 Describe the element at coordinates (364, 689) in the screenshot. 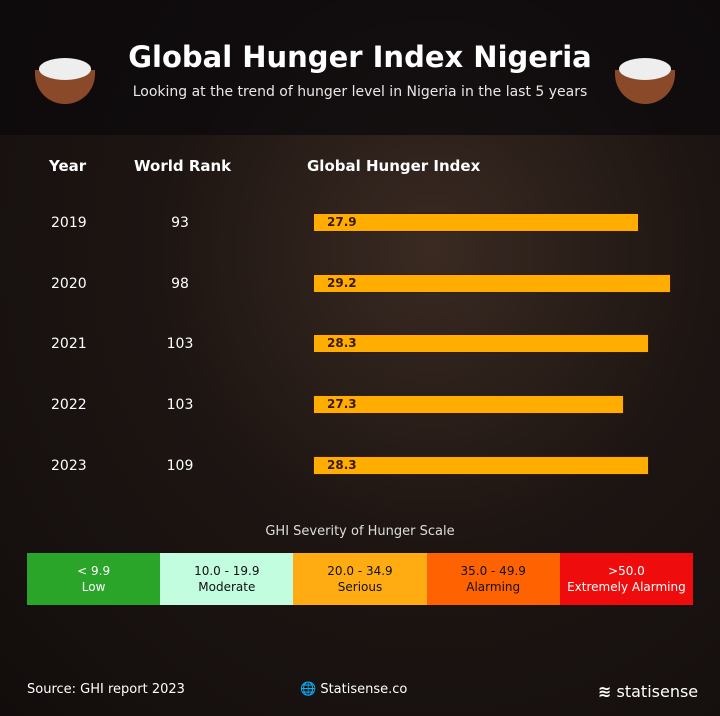

I see `website-text: Statisense.co` at that location.